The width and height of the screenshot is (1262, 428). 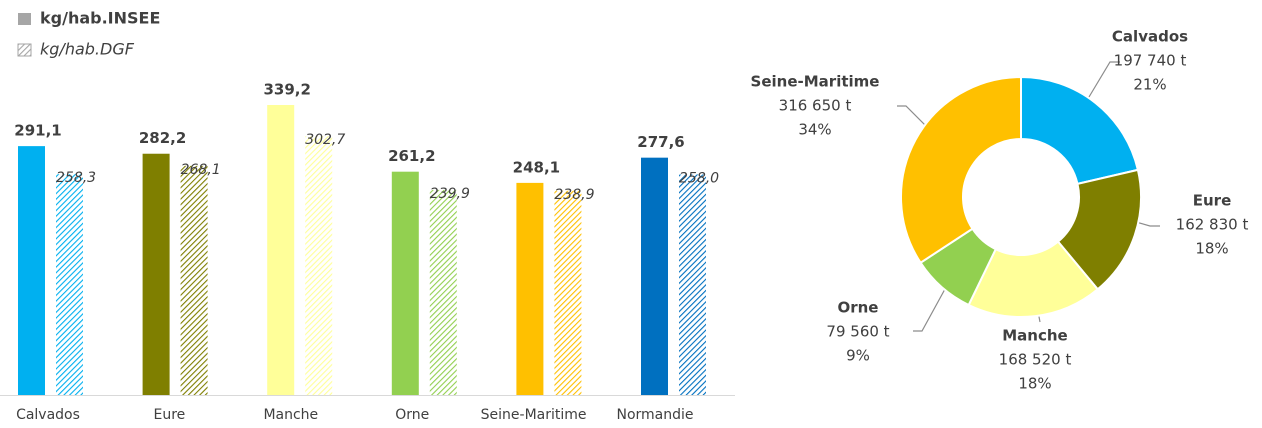 What do you see at coordinates (170, 415) in the screenshot?
I see `x-tick-label: Eure` at bounding box center [170, 415].